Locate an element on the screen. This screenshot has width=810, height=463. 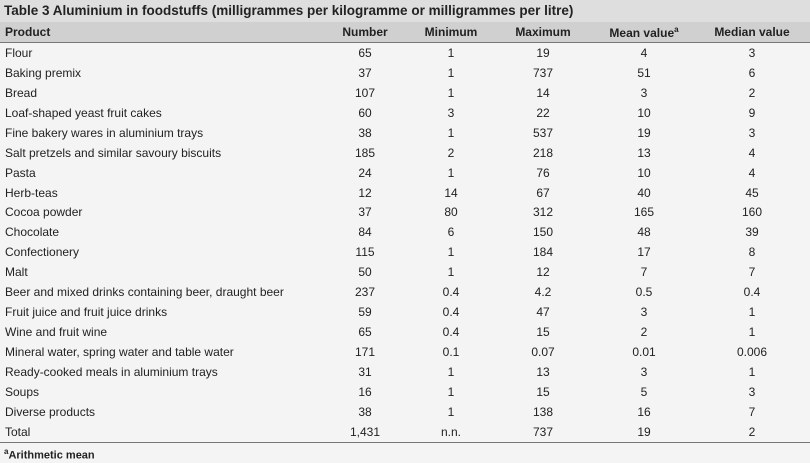
table-row: Chocolate 84 6 150 48 39 is located at coordinates (405, 232).